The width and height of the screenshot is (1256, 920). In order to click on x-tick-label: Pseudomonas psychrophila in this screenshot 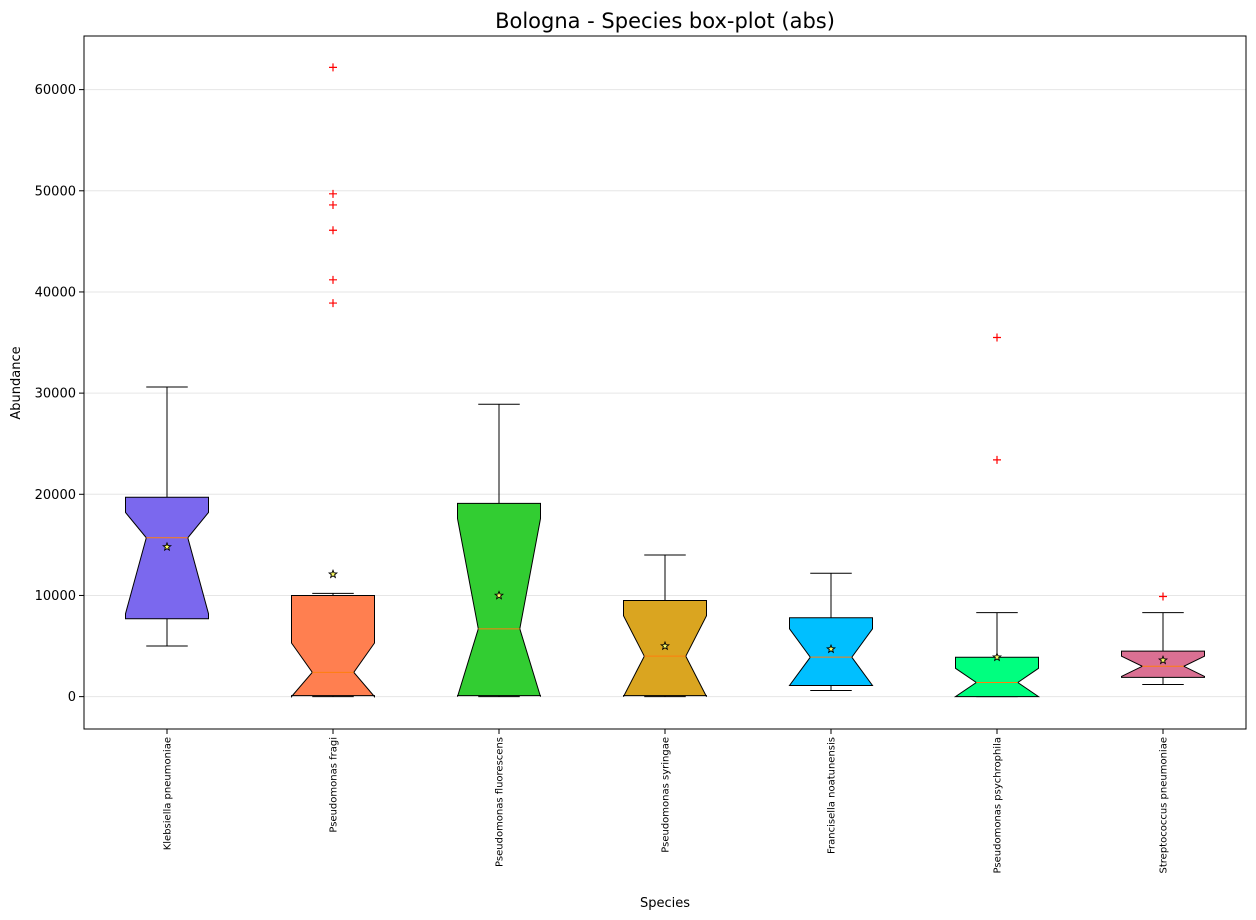, I will do `click(998, 805)`.